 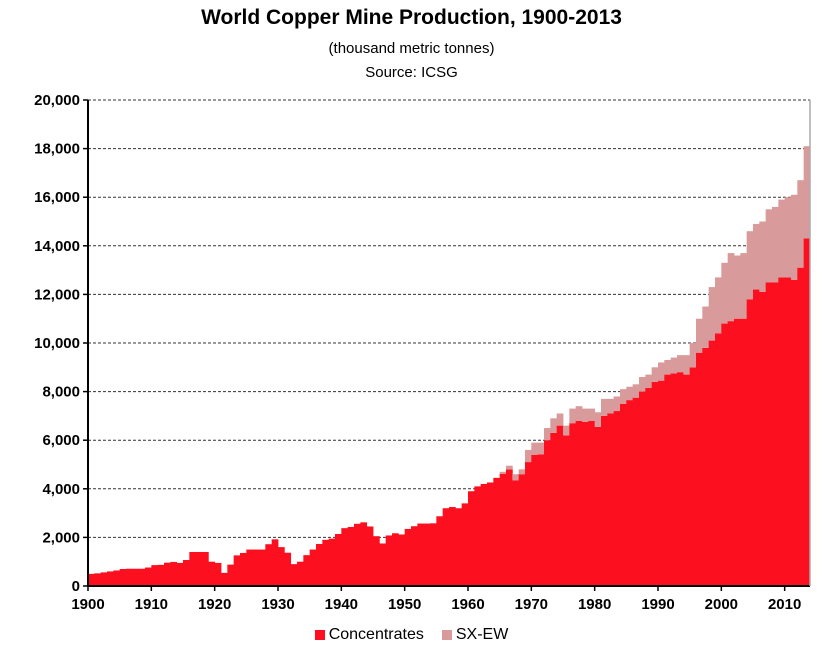 What do you see at coordinates (277, 604) in the screenshot?
I see `x-tick-label: 1930` at bounding box center [277, 604].